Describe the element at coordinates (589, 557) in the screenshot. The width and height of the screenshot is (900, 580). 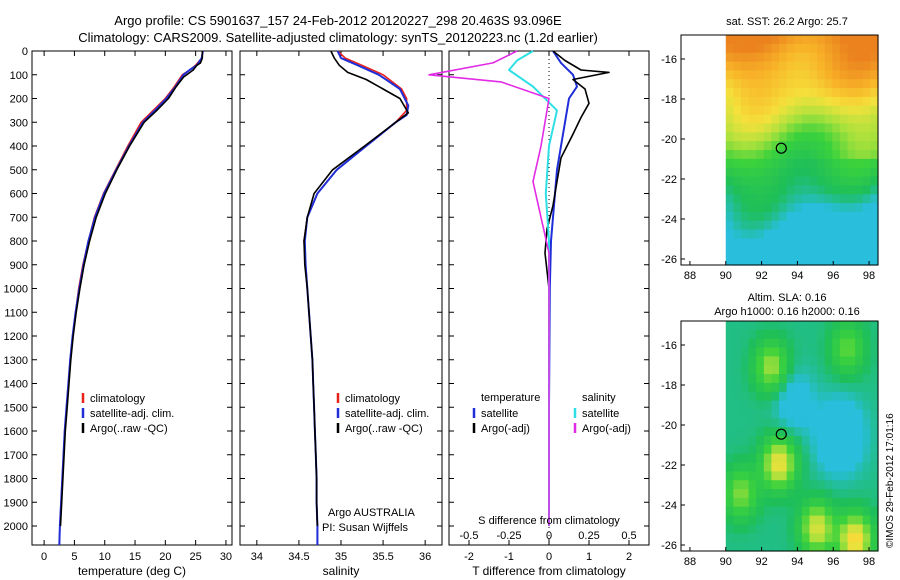
I see `x-tick-label: 1` at that location.